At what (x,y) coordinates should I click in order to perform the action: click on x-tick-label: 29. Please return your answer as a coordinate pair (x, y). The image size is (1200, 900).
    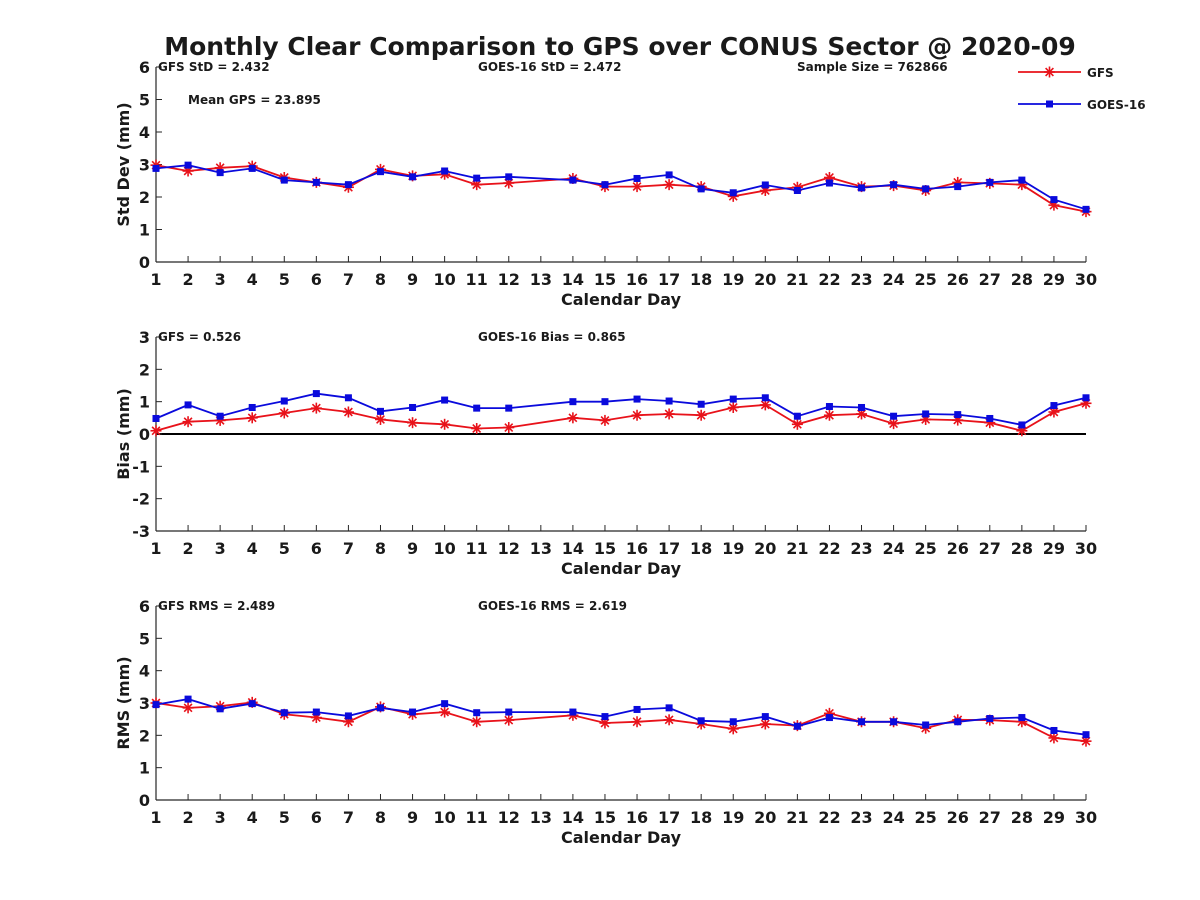
    Looking at the image, I should click on (1054, 548).